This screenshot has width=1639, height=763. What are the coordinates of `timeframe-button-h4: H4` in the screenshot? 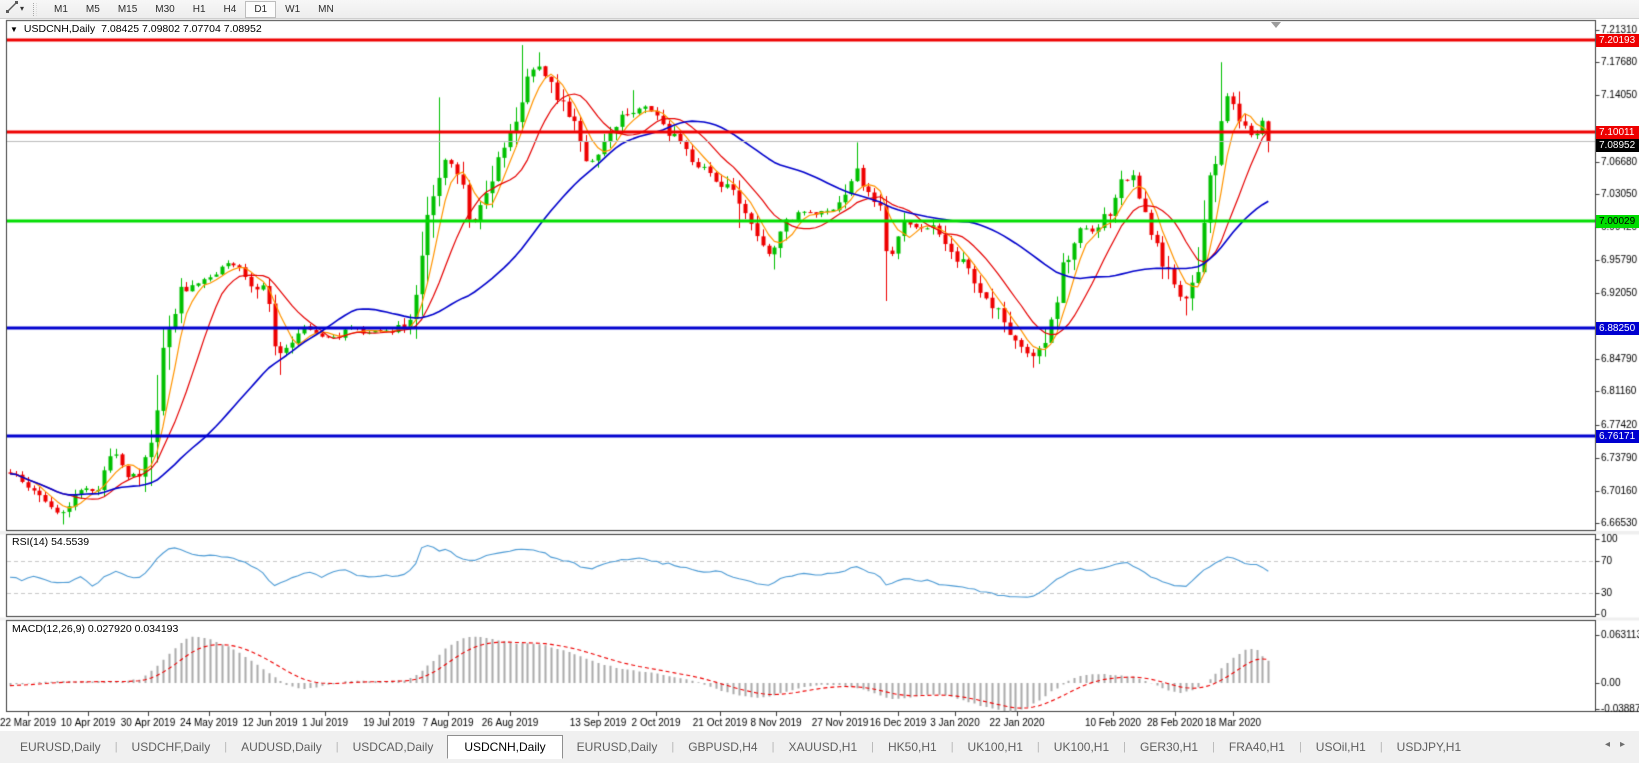 It's located at (230, 9).